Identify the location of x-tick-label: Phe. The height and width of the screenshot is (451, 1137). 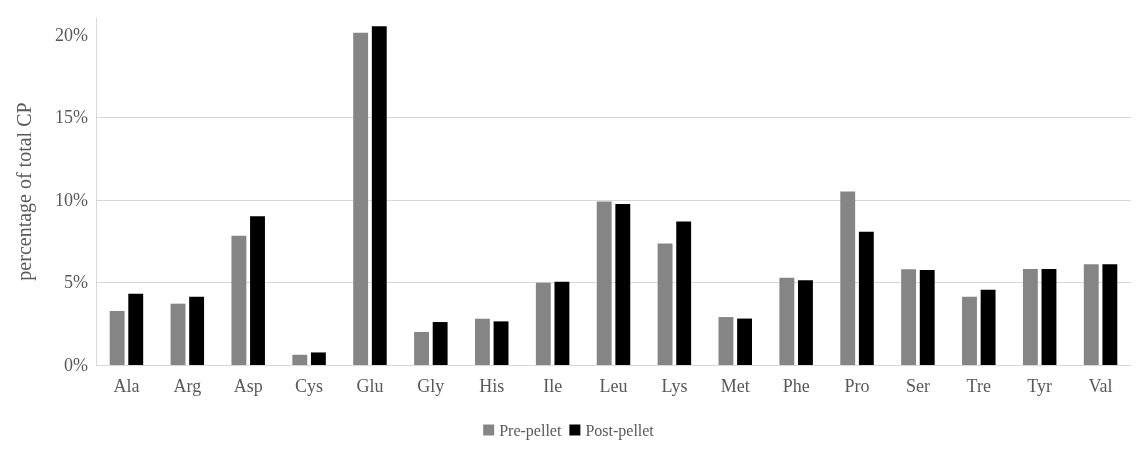
(796, 386).